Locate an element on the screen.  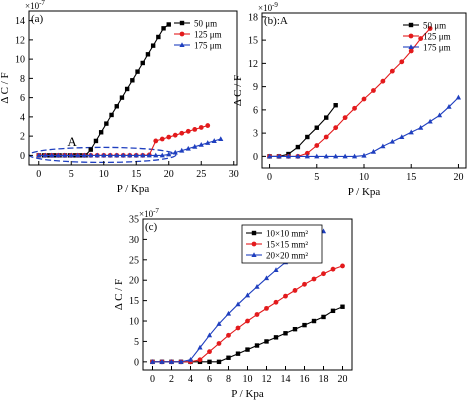
annotation-label: A is located at coordinates (72, 141).